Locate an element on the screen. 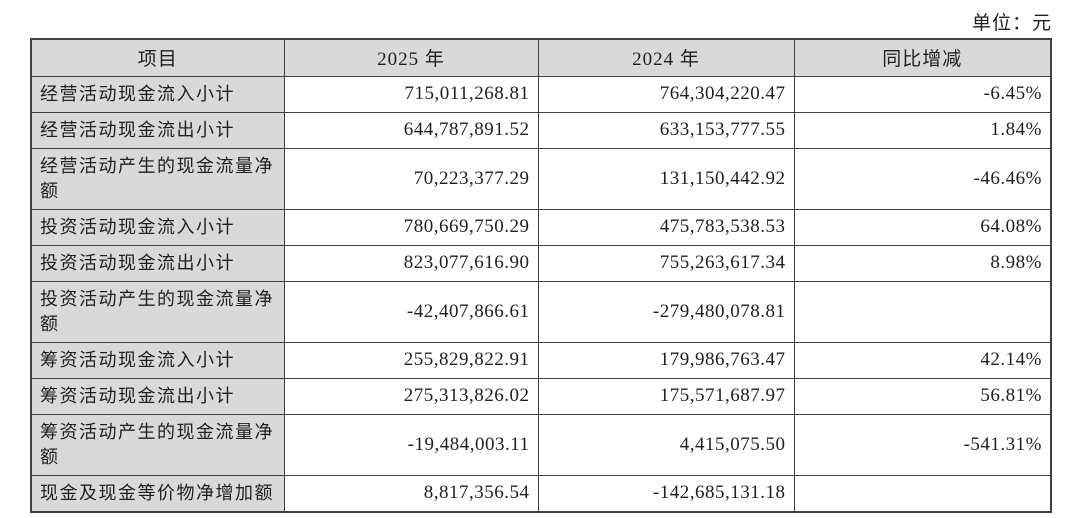  row-label-cell: 筹资活动现金流出小计 is located at coordinates (157, 396).